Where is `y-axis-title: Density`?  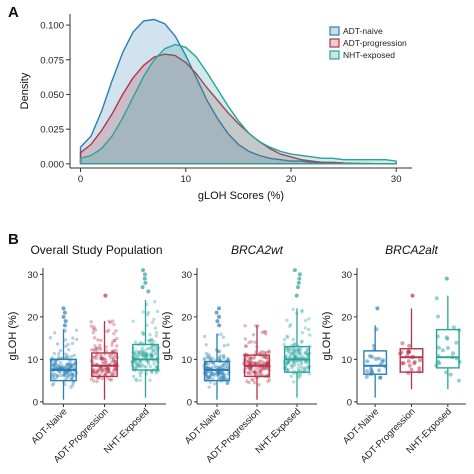
y-axis-title: Density is located at coordinates (25, 90).